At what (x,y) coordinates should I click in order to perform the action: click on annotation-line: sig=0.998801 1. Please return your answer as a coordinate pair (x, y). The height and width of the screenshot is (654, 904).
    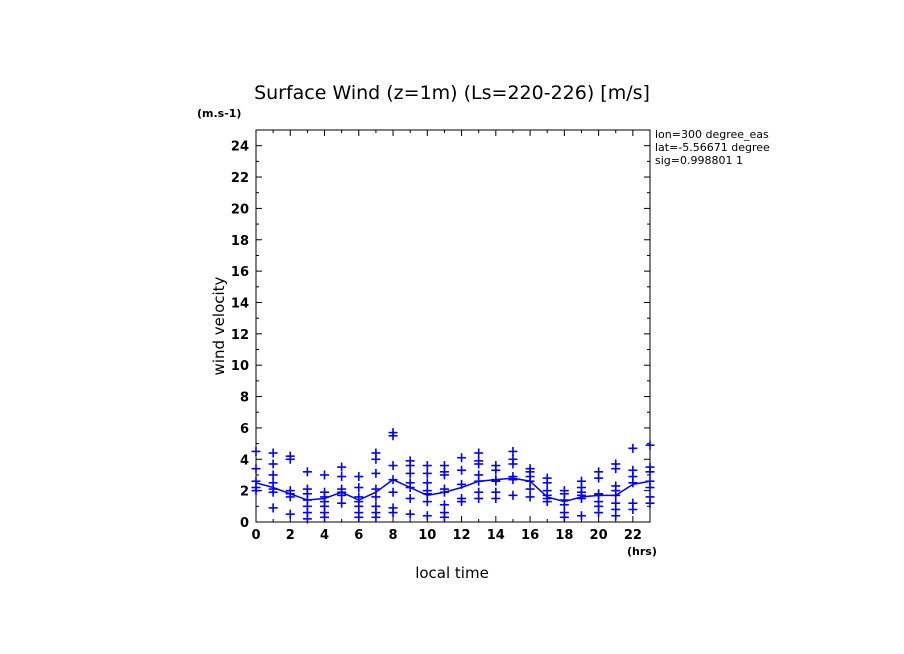
    Looking at the image, I should click on (699, 160).